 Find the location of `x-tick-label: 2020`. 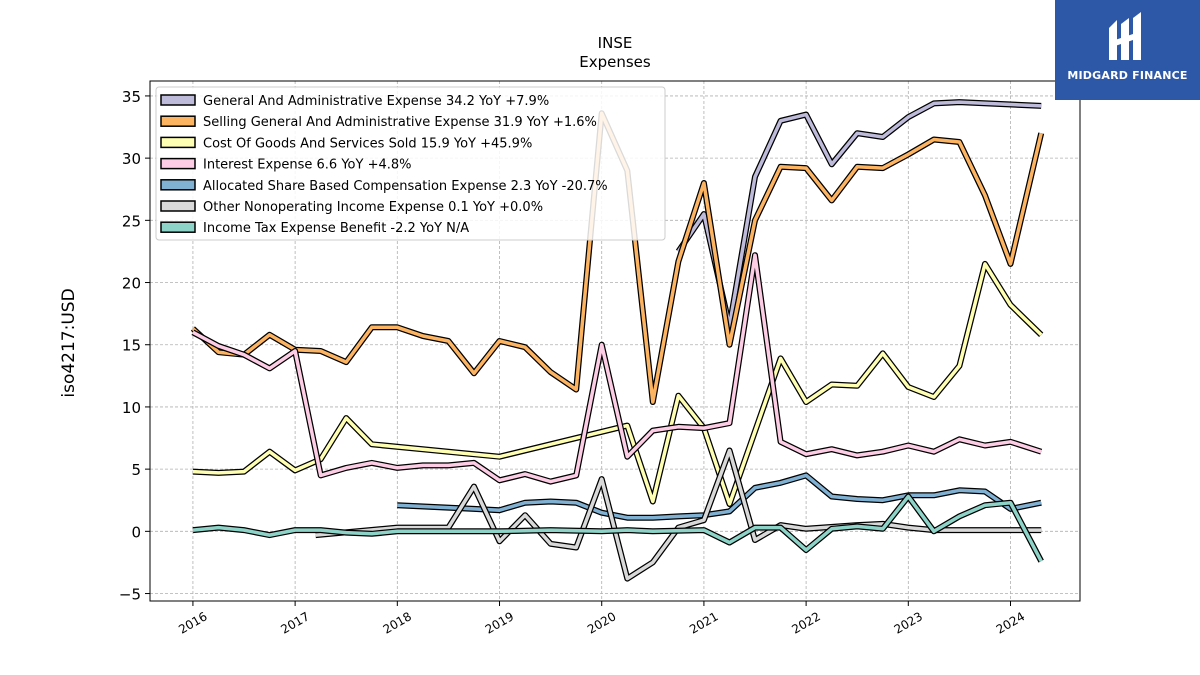

x-tick-label: 2020 is located at coordinates (601, 622).